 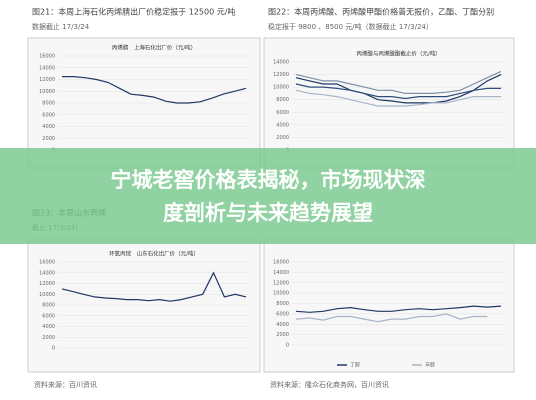 I want to click on banner-line: 度剖析与未来趋势展望, so click(x=268, y=213).